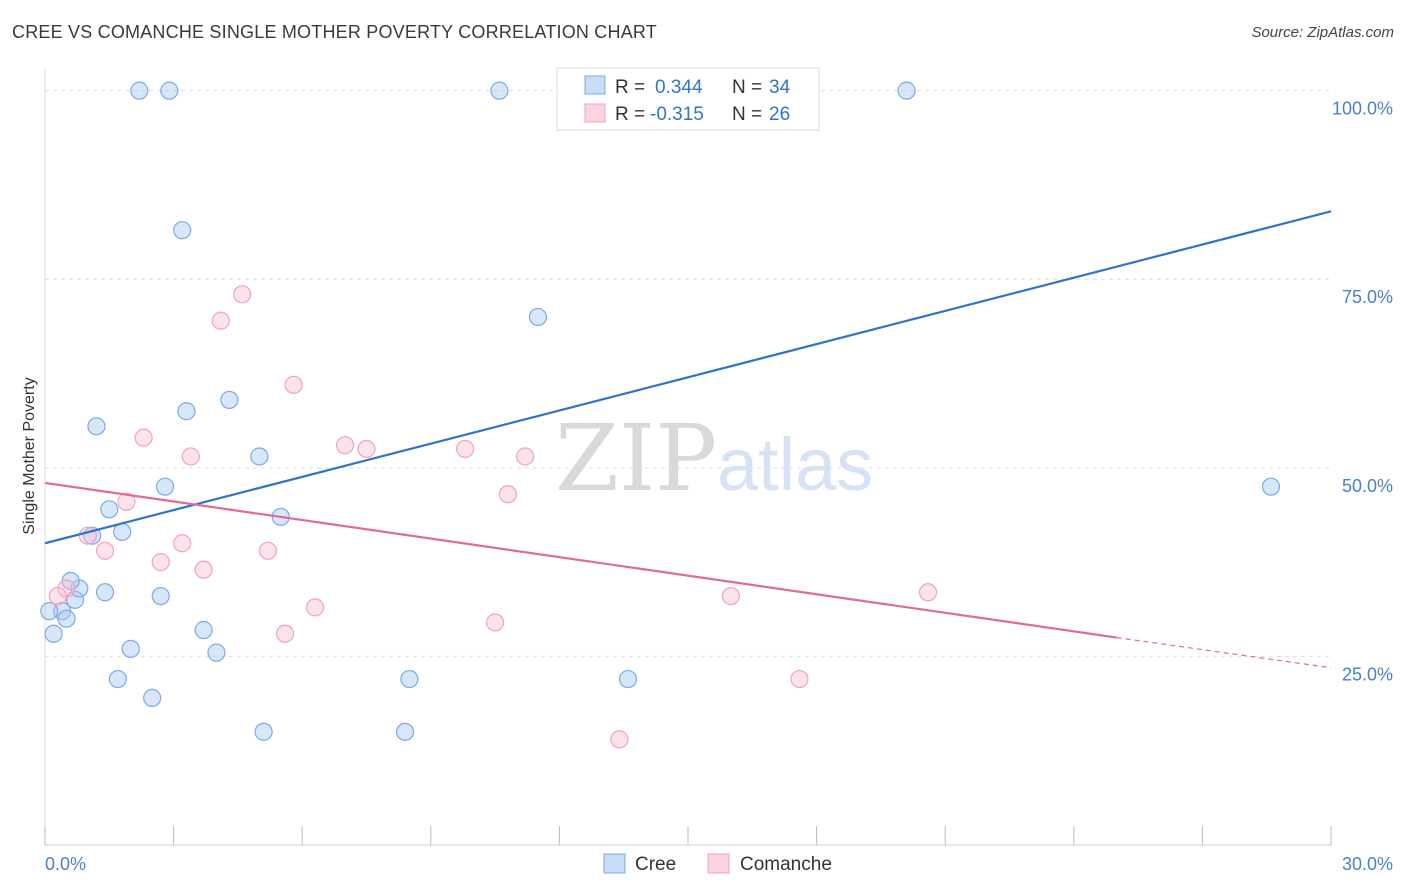 Image resolution: width=1406 pixels, height=892 pixels. What do you see at coordinates (688, 835) in the screenshot?
I see `x-axis-ticks` at bounding box center [688, 835].